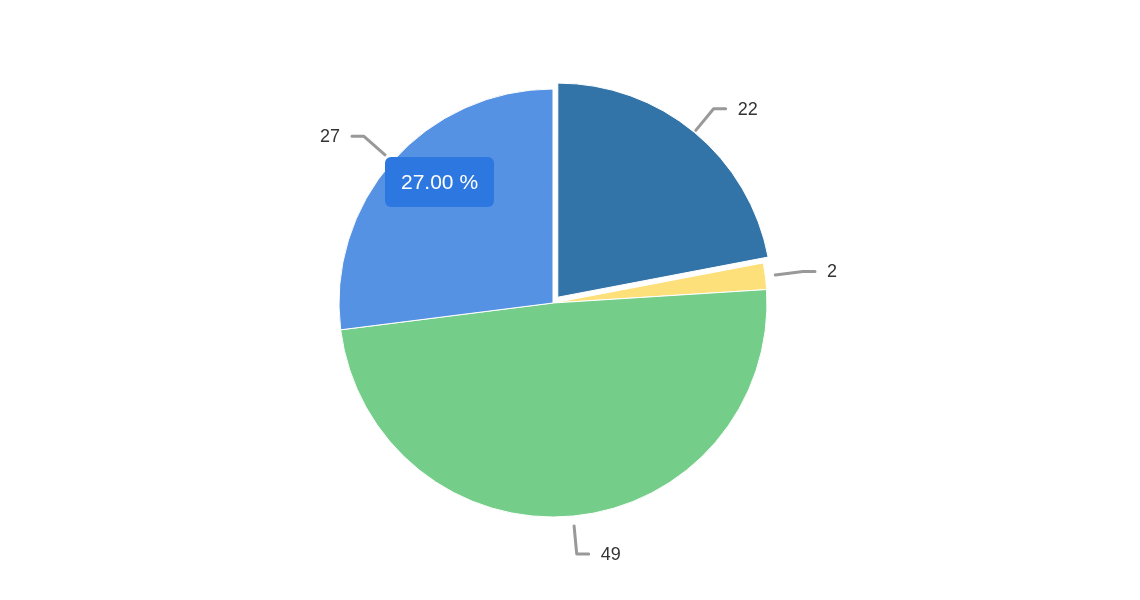  I want to click on data-label: 2, so click(832, 271).